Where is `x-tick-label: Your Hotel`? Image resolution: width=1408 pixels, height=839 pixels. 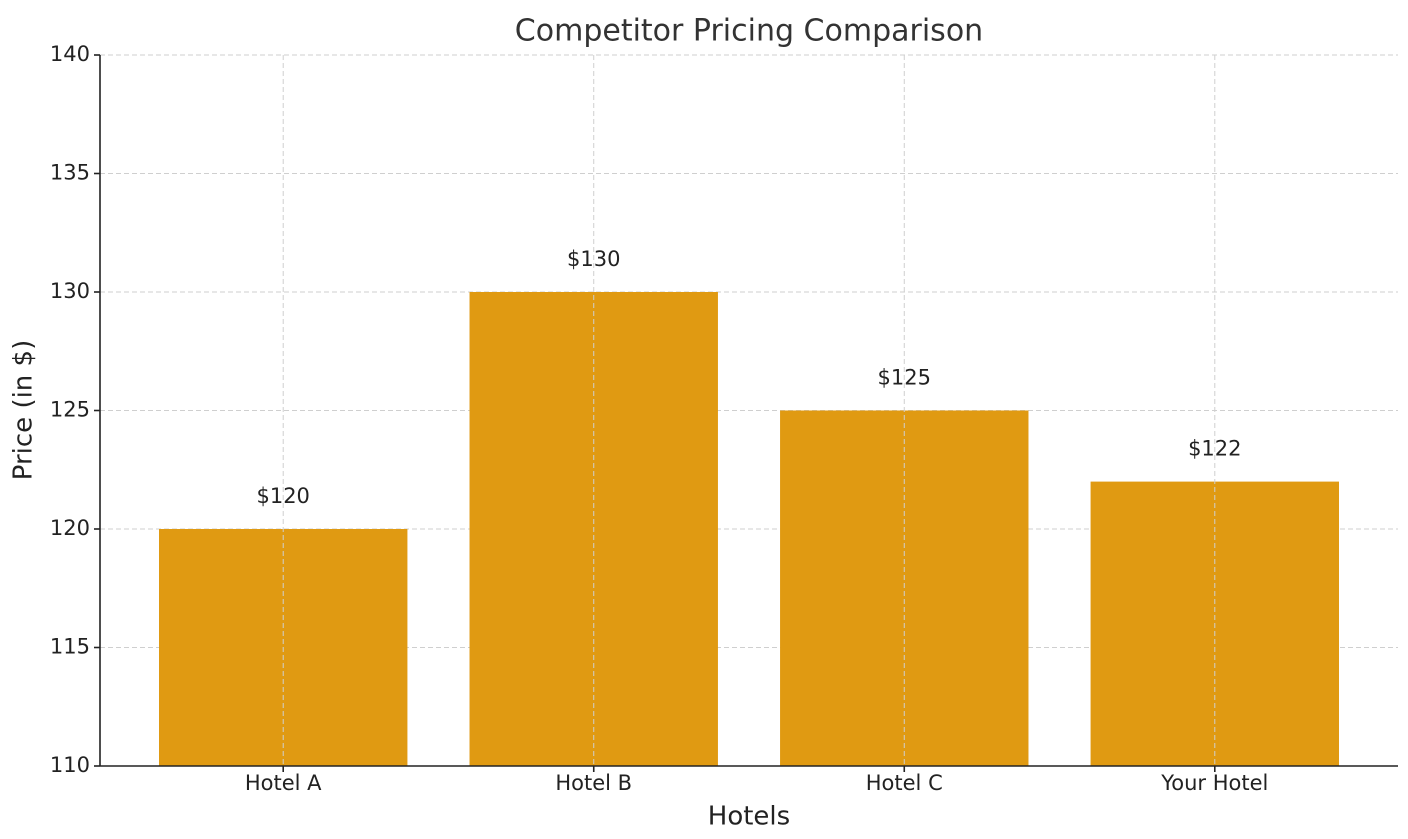 x-tick-label: Your Hotel is located at coordinates (1214, 783).